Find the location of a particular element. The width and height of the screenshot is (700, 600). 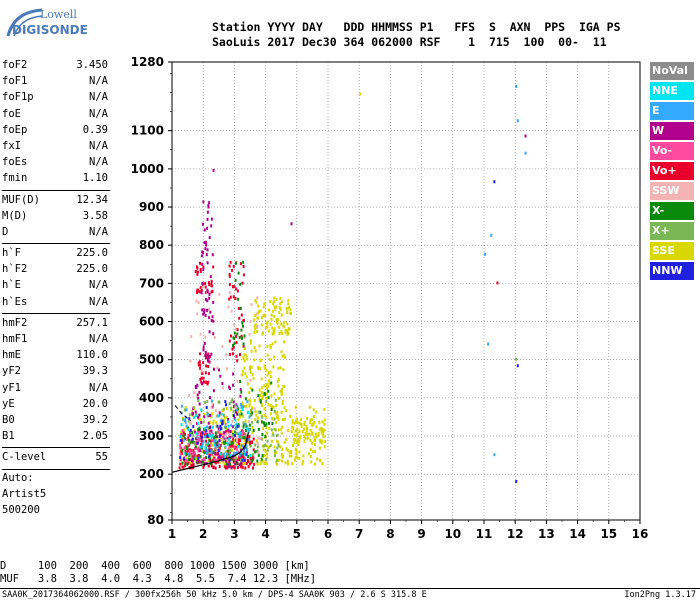

trace-line is located at coordinates (210, 452).